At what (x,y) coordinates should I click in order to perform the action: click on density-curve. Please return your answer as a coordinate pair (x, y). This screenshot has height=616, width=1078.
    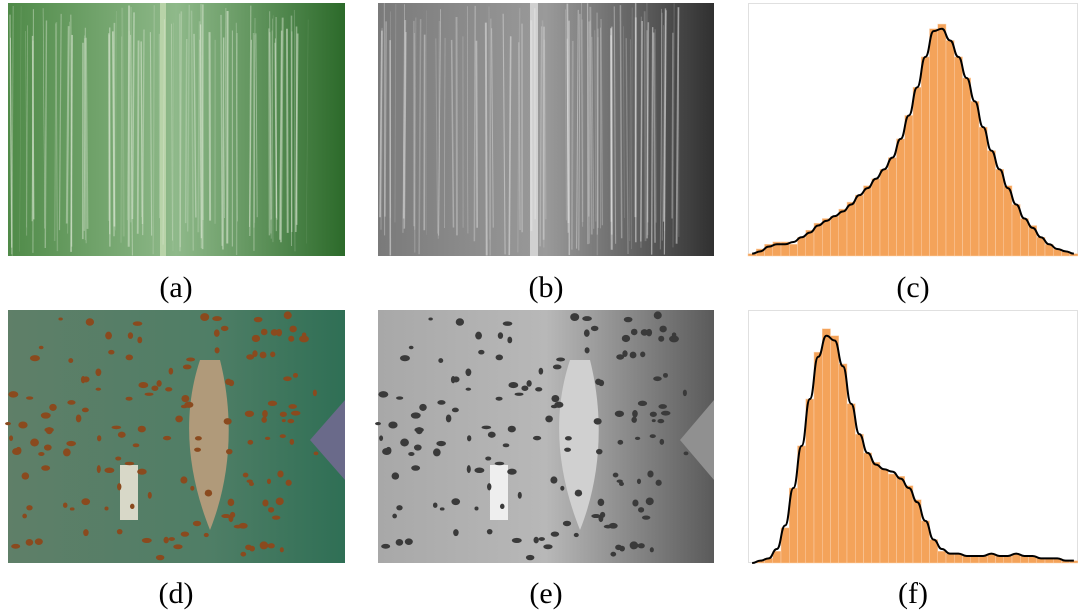
    Looking at the image, I should click on (913, 141).